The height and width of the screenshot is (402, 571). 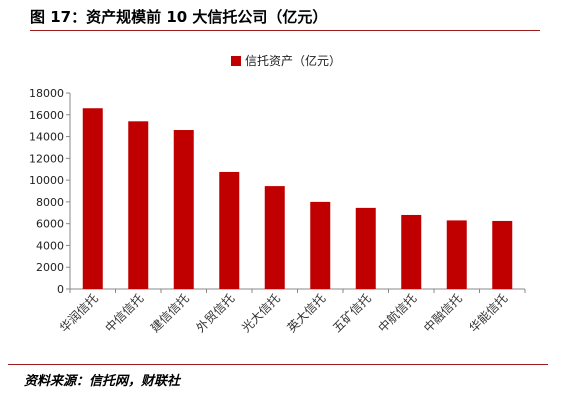 What do you see at coordinates (102, 381) in the screenshot?
I see `source-note: 资料来源：信托网，财联社` at bounding box center [102, 381].